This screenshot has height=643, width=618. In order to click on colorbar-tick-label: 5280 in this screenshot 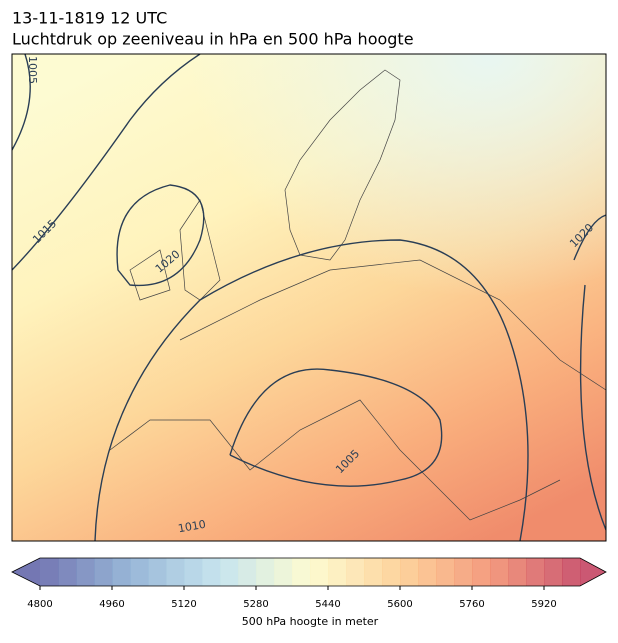, I will do `click(255, 604)`.